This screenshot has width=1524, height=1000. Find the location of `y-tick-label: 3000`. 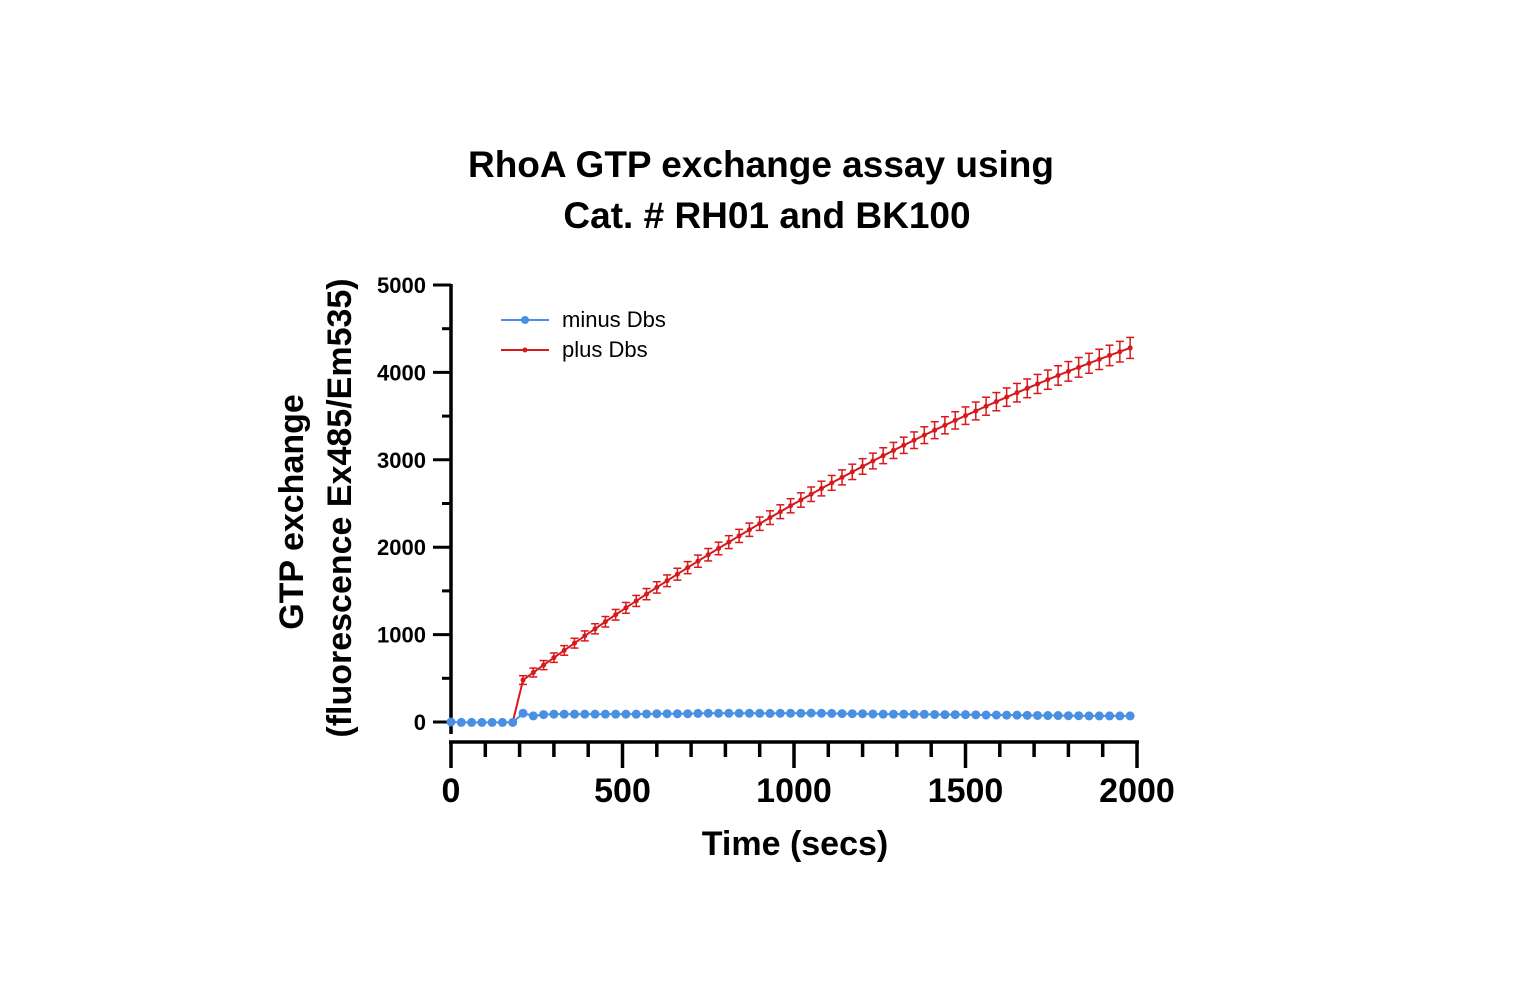

y-tick-label: 3000 is located at coordinates (401, 460).